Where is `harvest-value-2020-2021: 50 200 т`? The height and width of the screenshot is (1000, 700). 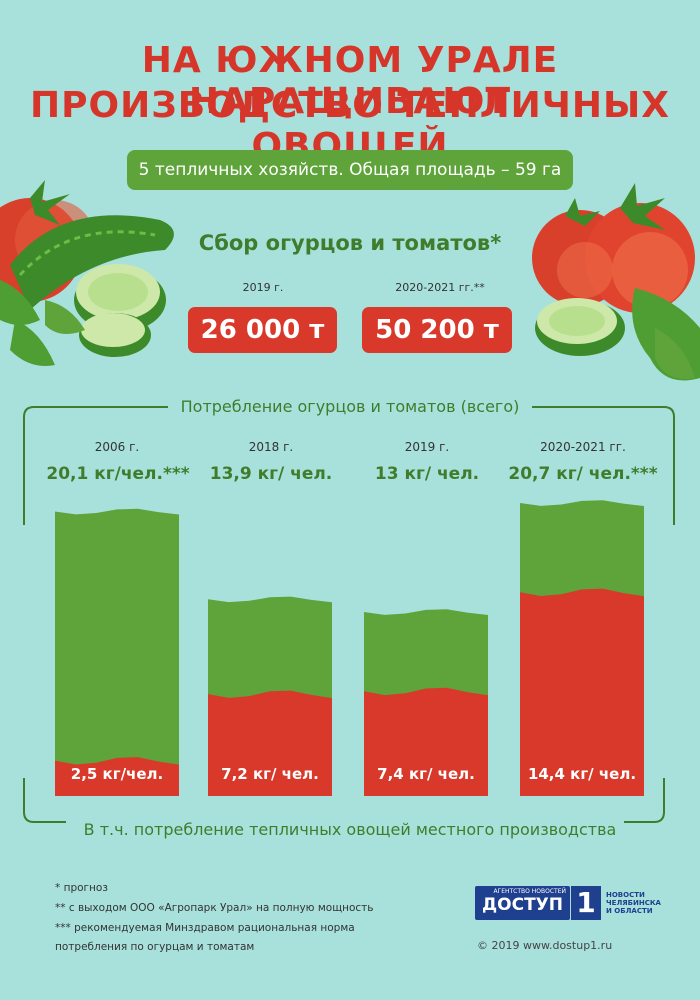 harvest-value-2020-2021: 50 200 т is located at coordinates (437, 330).